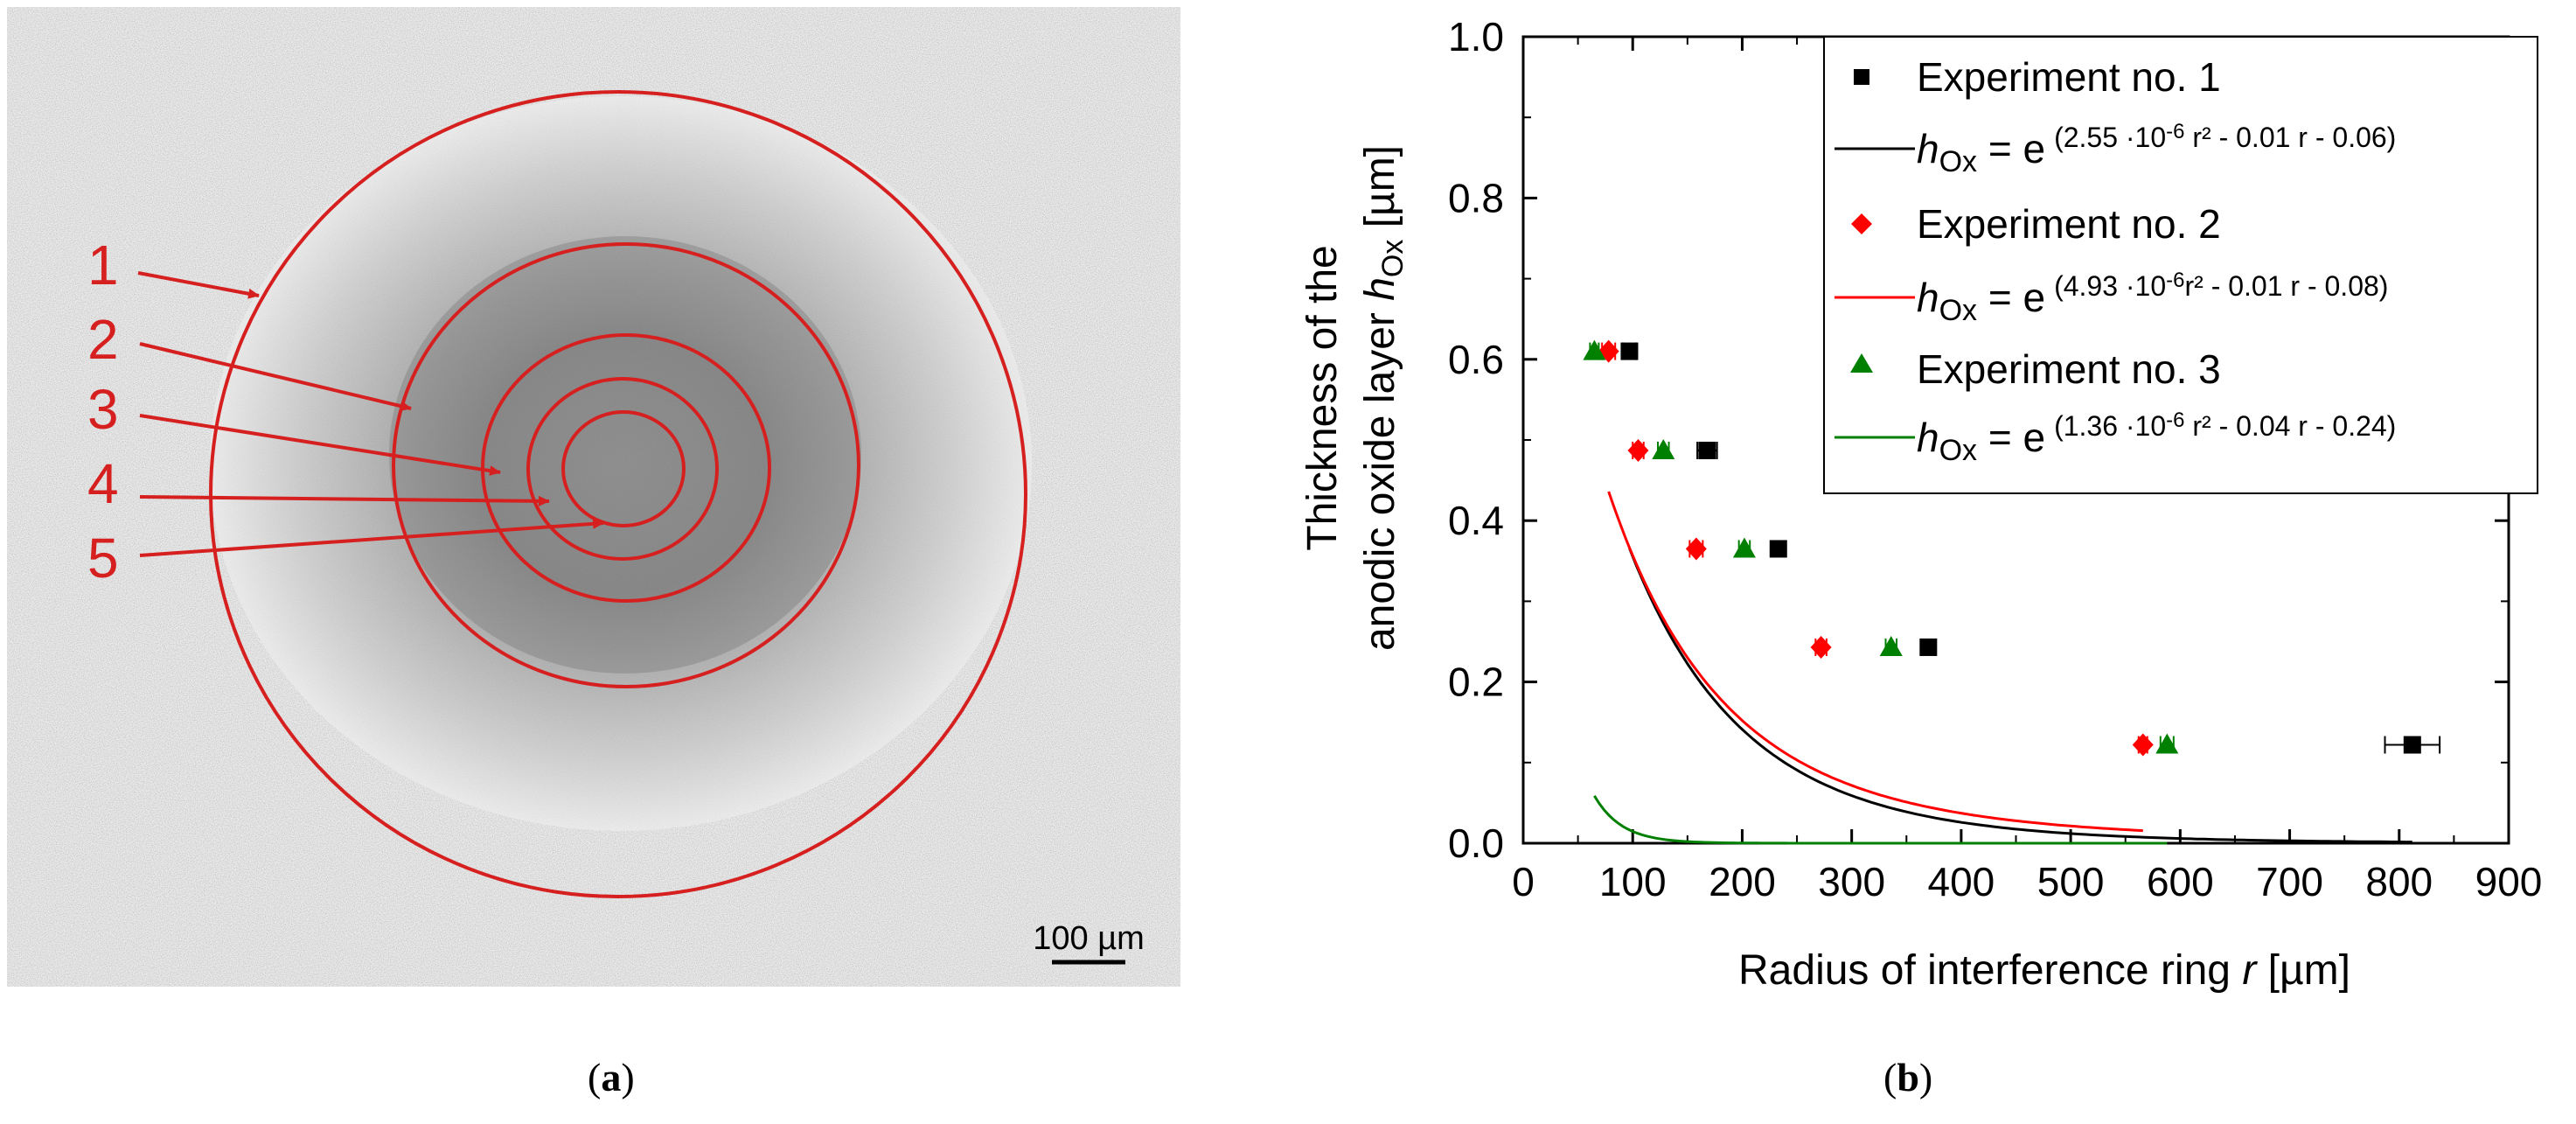 The height and width of the screenshot is (1124, 2576). Describe the element at coordinates (103, 339) in the screenshot. I see `ring-label-2: 2` at that location.